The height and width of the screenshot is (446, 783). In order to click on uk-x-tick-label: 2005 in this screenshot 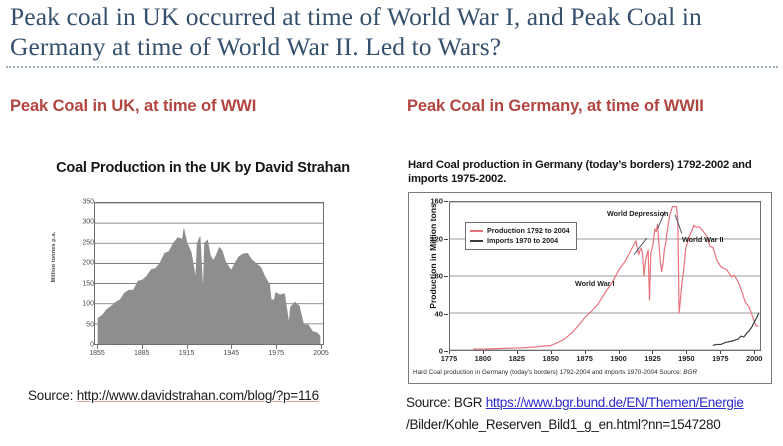, I will do `click(321, 353)`.